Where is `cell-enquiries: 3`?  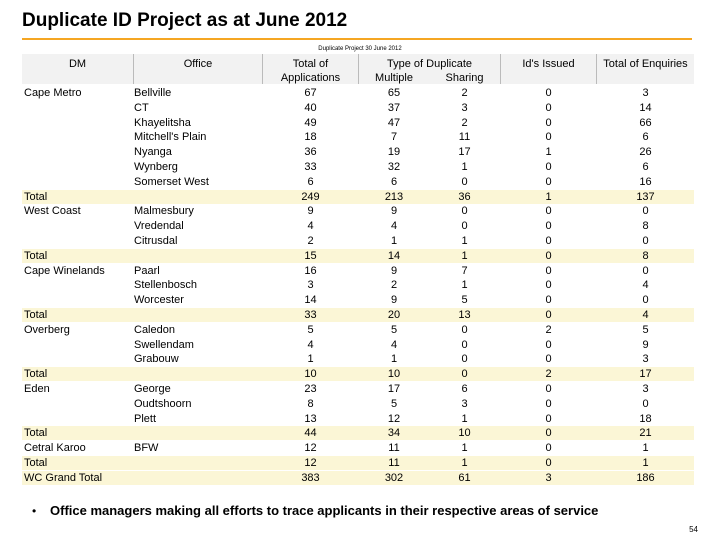 cell-enquiries: 3 is located at coordinates (645, 389).